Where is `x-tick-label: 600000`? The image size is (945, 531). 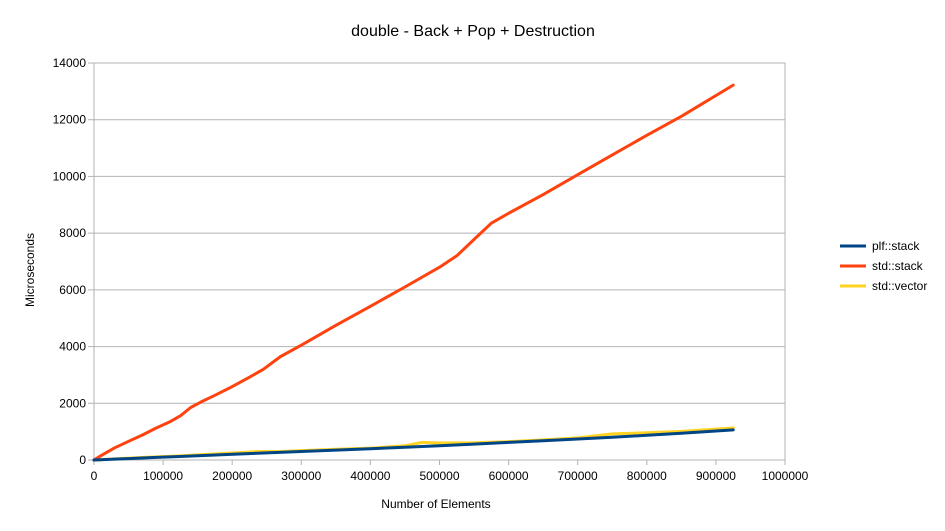
x-tick-label: 600000 is located at coordinates (509, 476).